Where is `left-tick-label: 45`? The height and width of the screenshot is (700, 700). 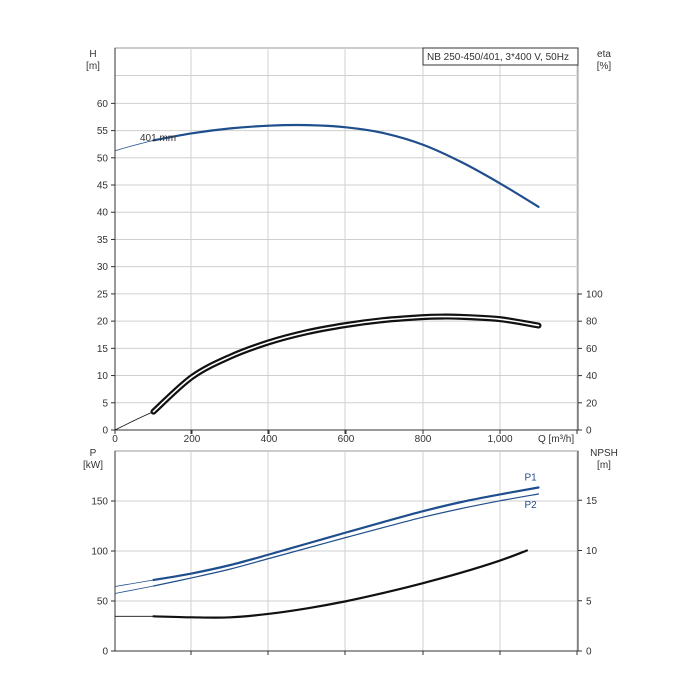 left-tick-label: 45 is located at coordinates (103, 186).